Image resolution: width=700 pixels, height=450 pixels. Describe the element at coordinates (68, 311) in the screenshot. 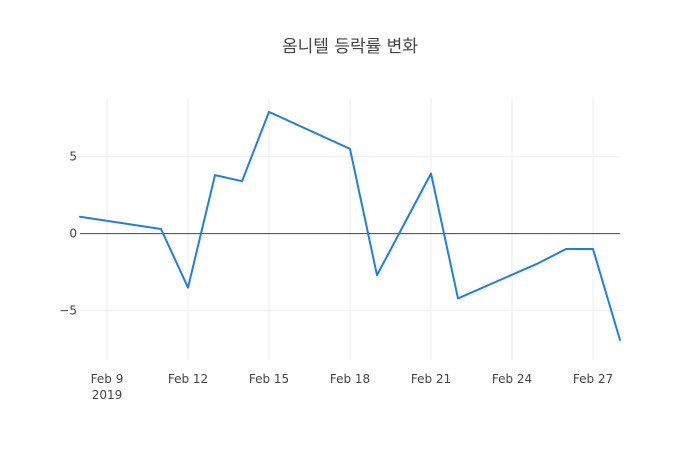

I see `y-tick-label: −5` at that location.